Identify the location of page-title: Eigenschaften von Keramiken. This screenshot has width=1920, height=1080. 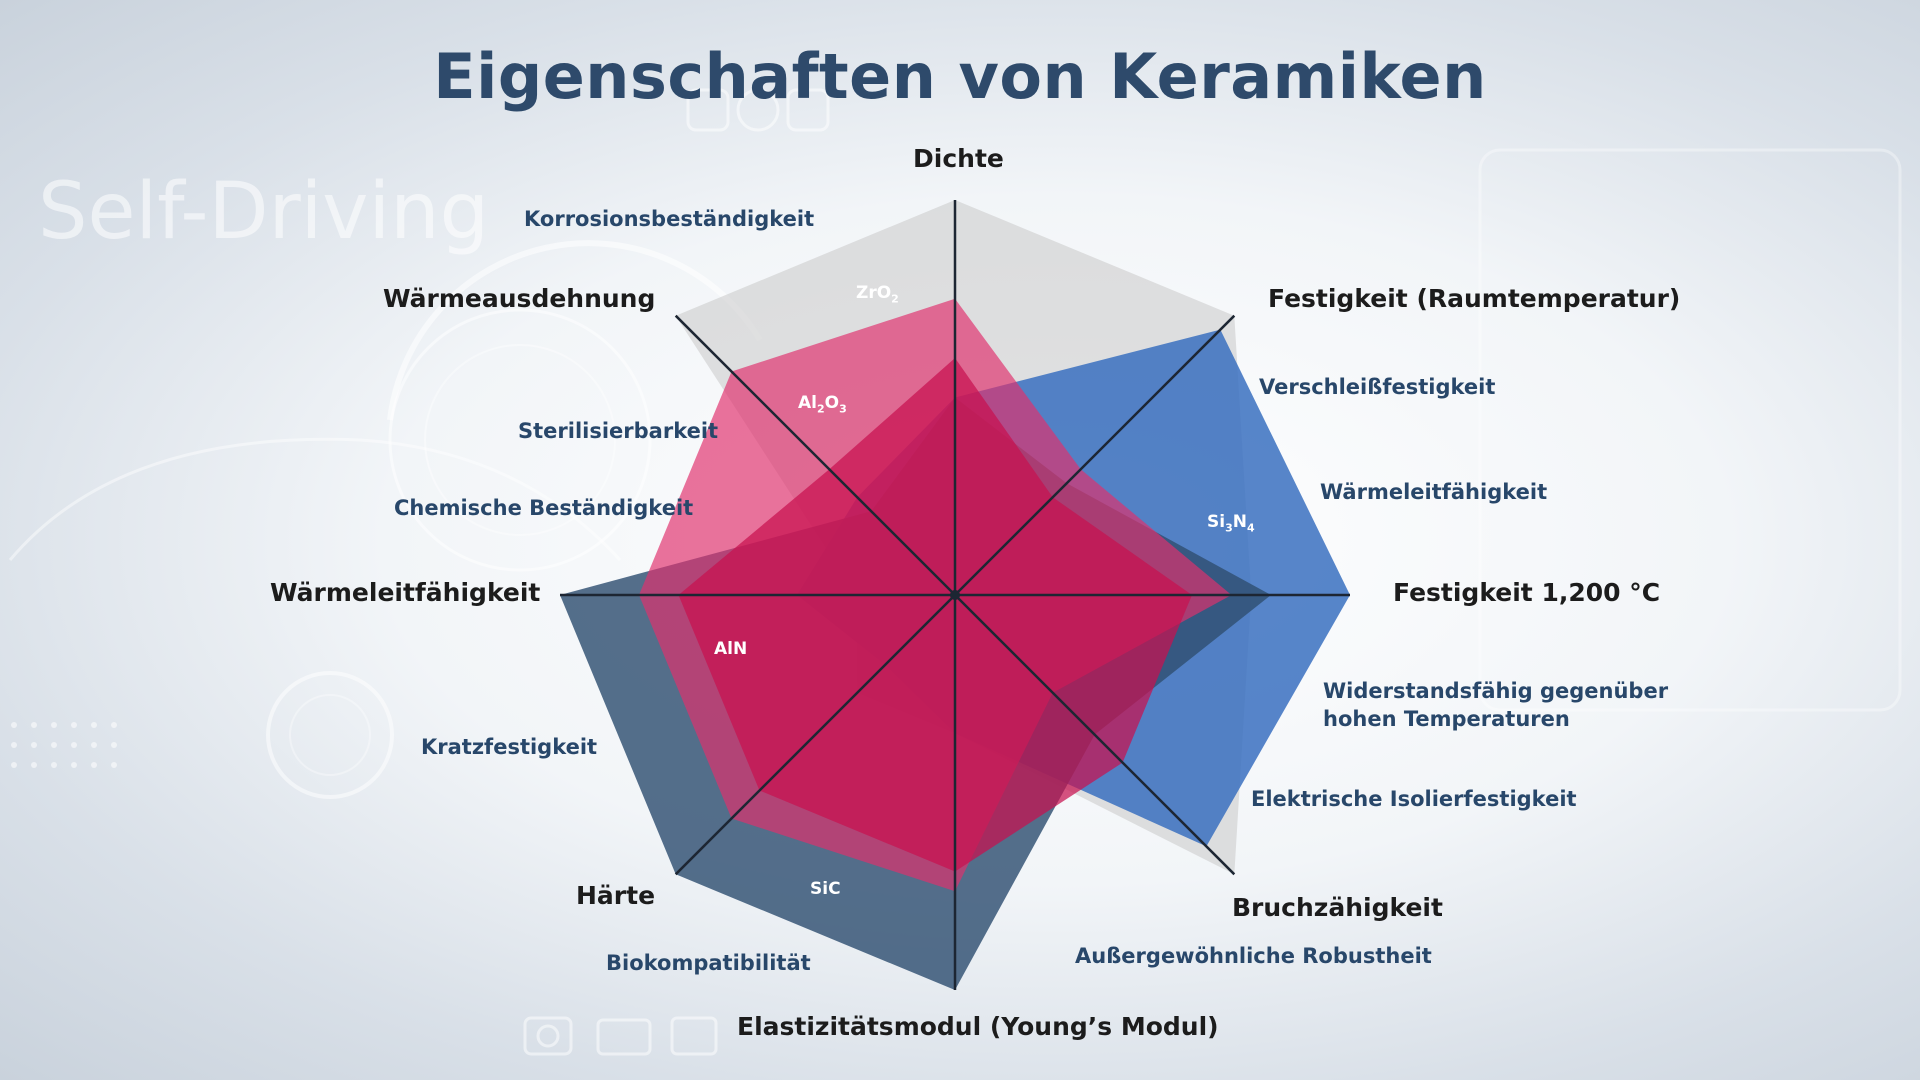
(960, 76).